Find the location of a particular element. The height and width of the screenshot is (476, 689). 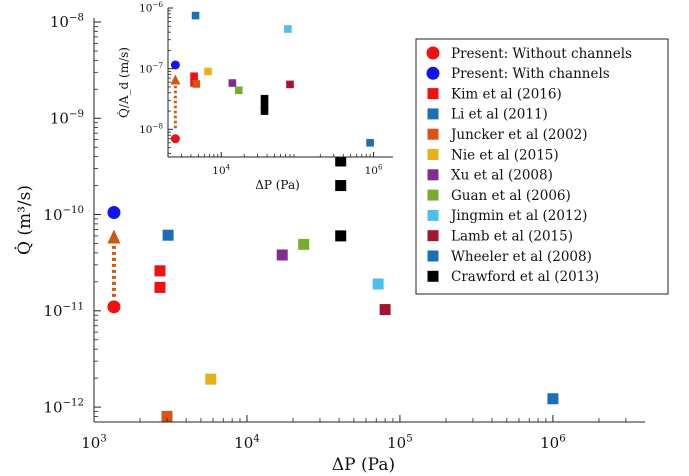

main-x-axis-label: ΔP (Pa) is located at coordinates (363, 465).